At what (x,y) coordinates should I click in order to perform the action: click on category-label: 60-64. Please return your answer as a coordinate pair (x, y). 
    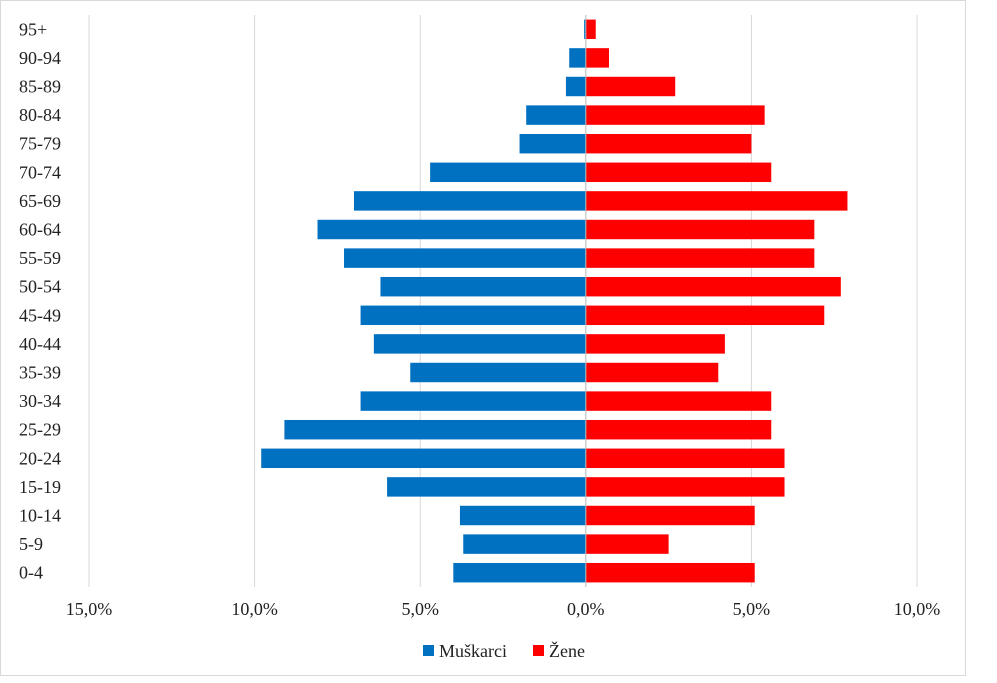
    Looking at the image, I should click on (40, 230).